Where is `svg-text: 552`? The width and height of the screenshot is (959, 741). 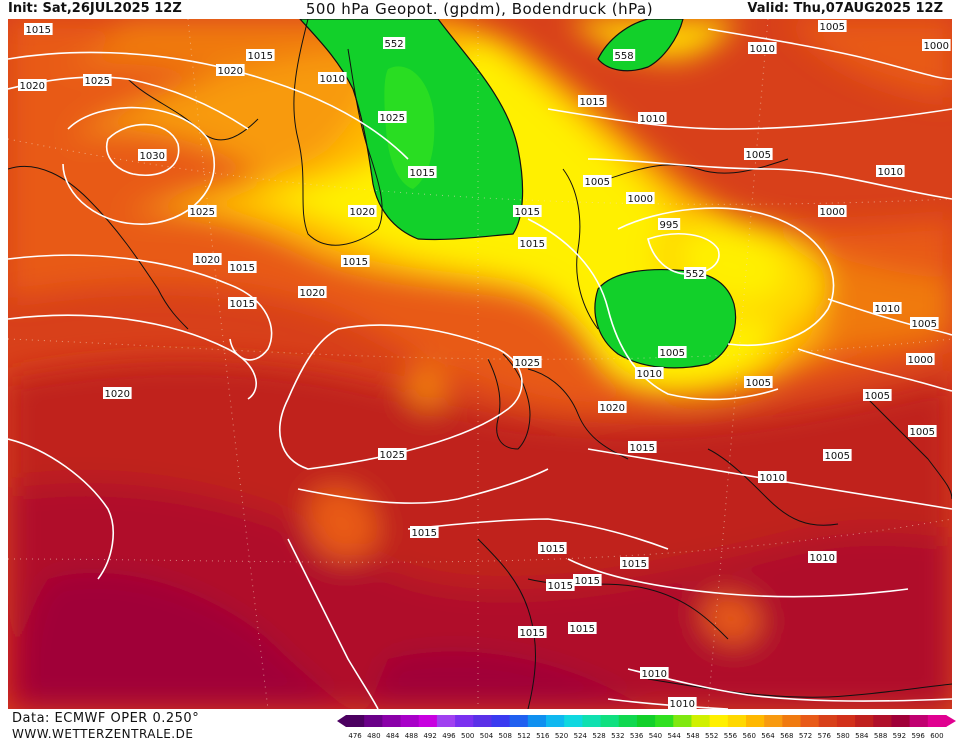
svg-text: 552 is located at coordinates (394, 44).